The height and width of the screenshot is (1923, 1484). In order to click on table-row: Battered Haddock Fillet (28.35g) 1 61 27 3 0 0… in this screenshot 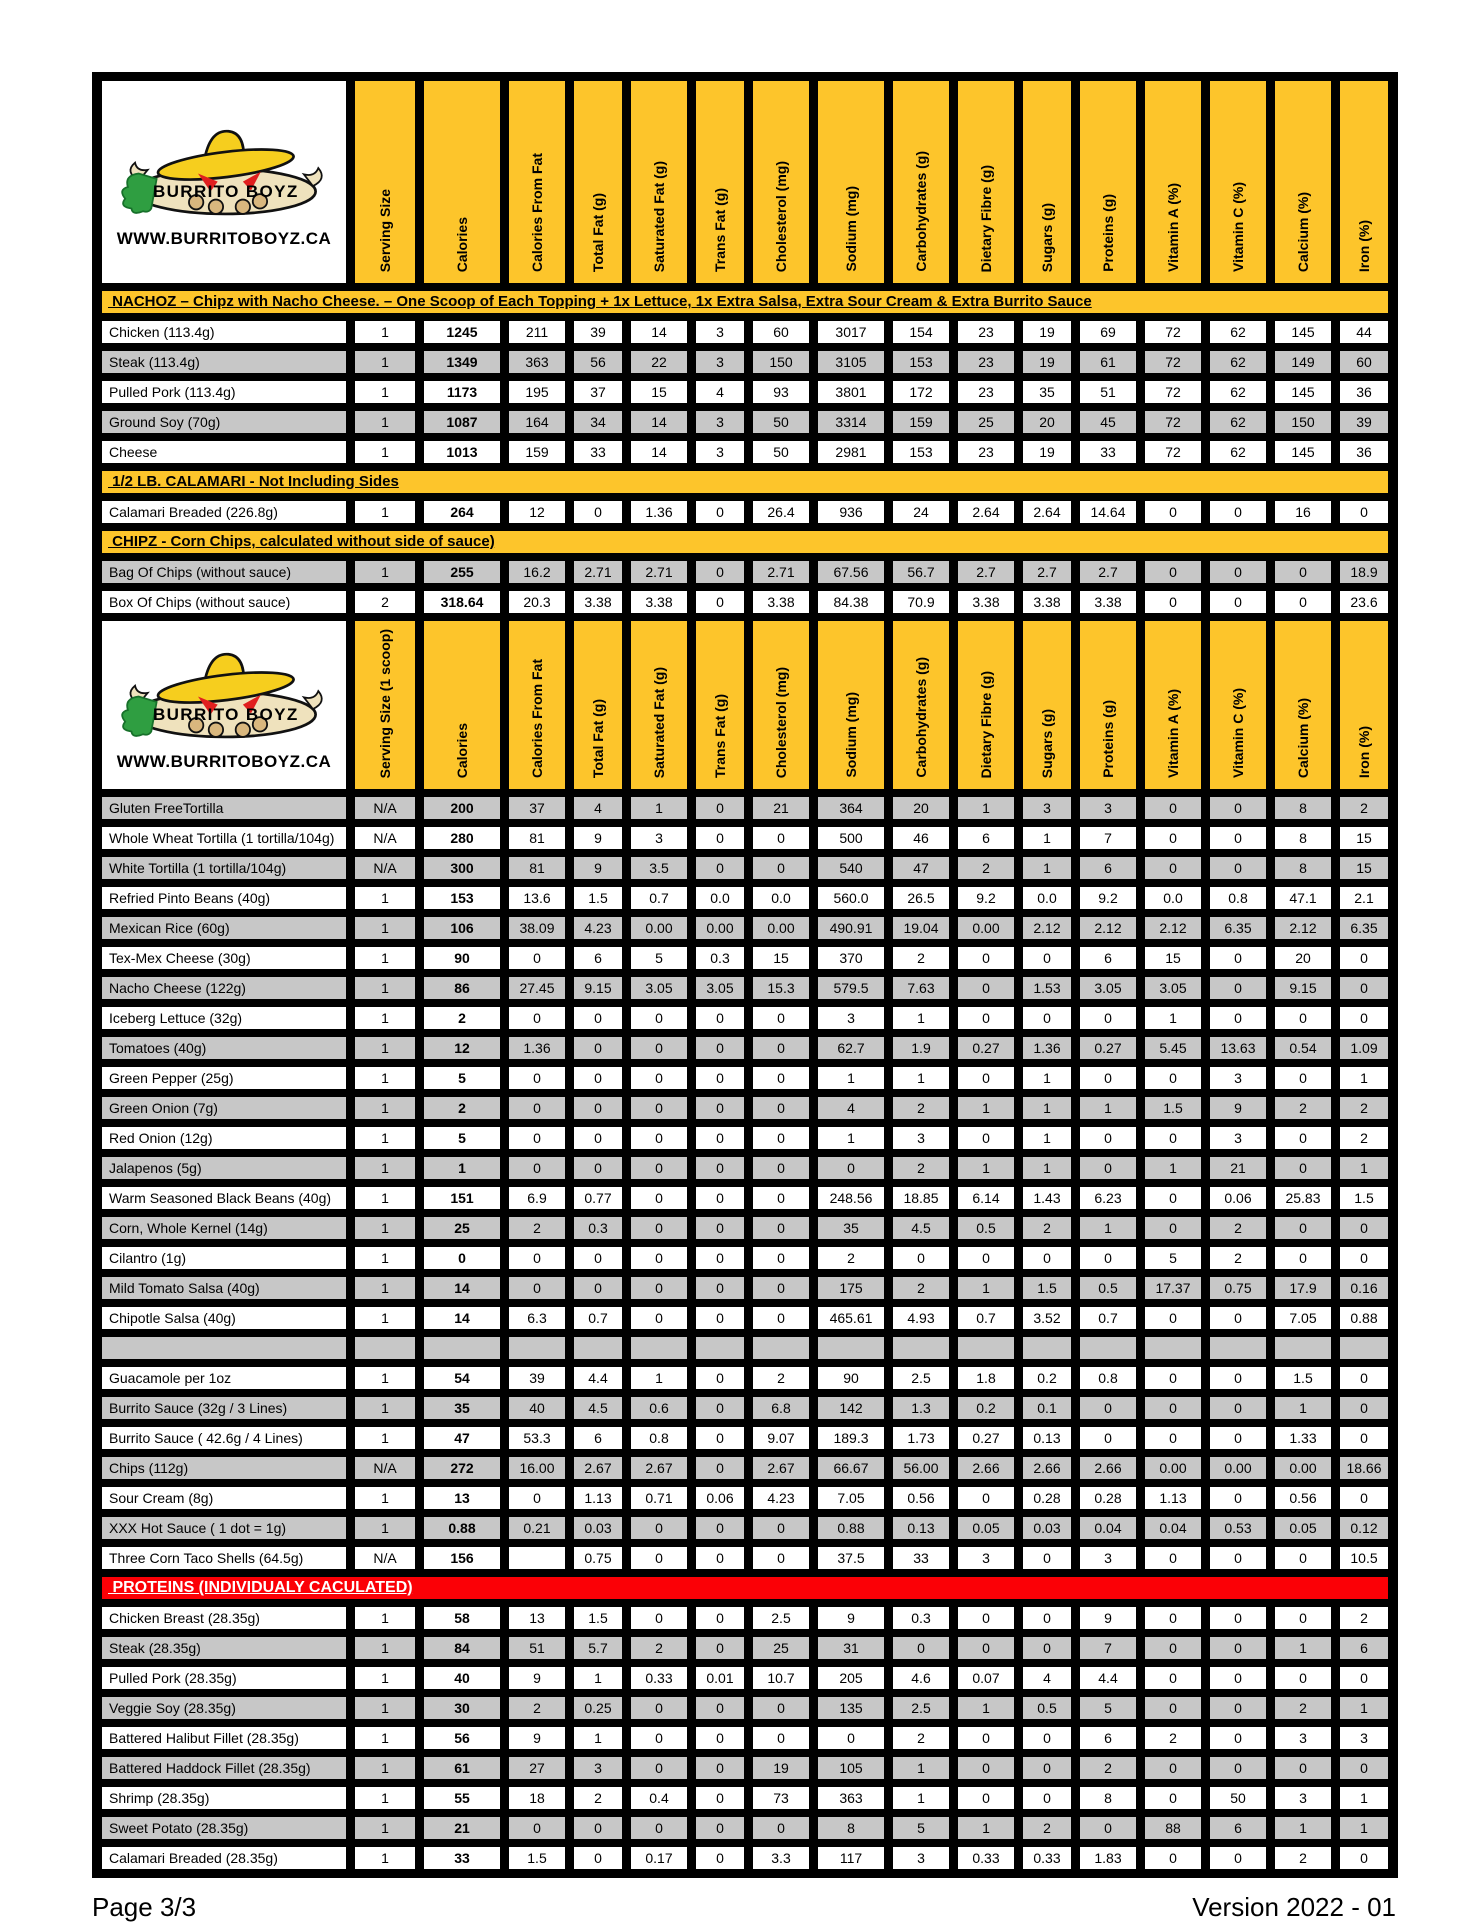, I will do `click(745, 1768)`.